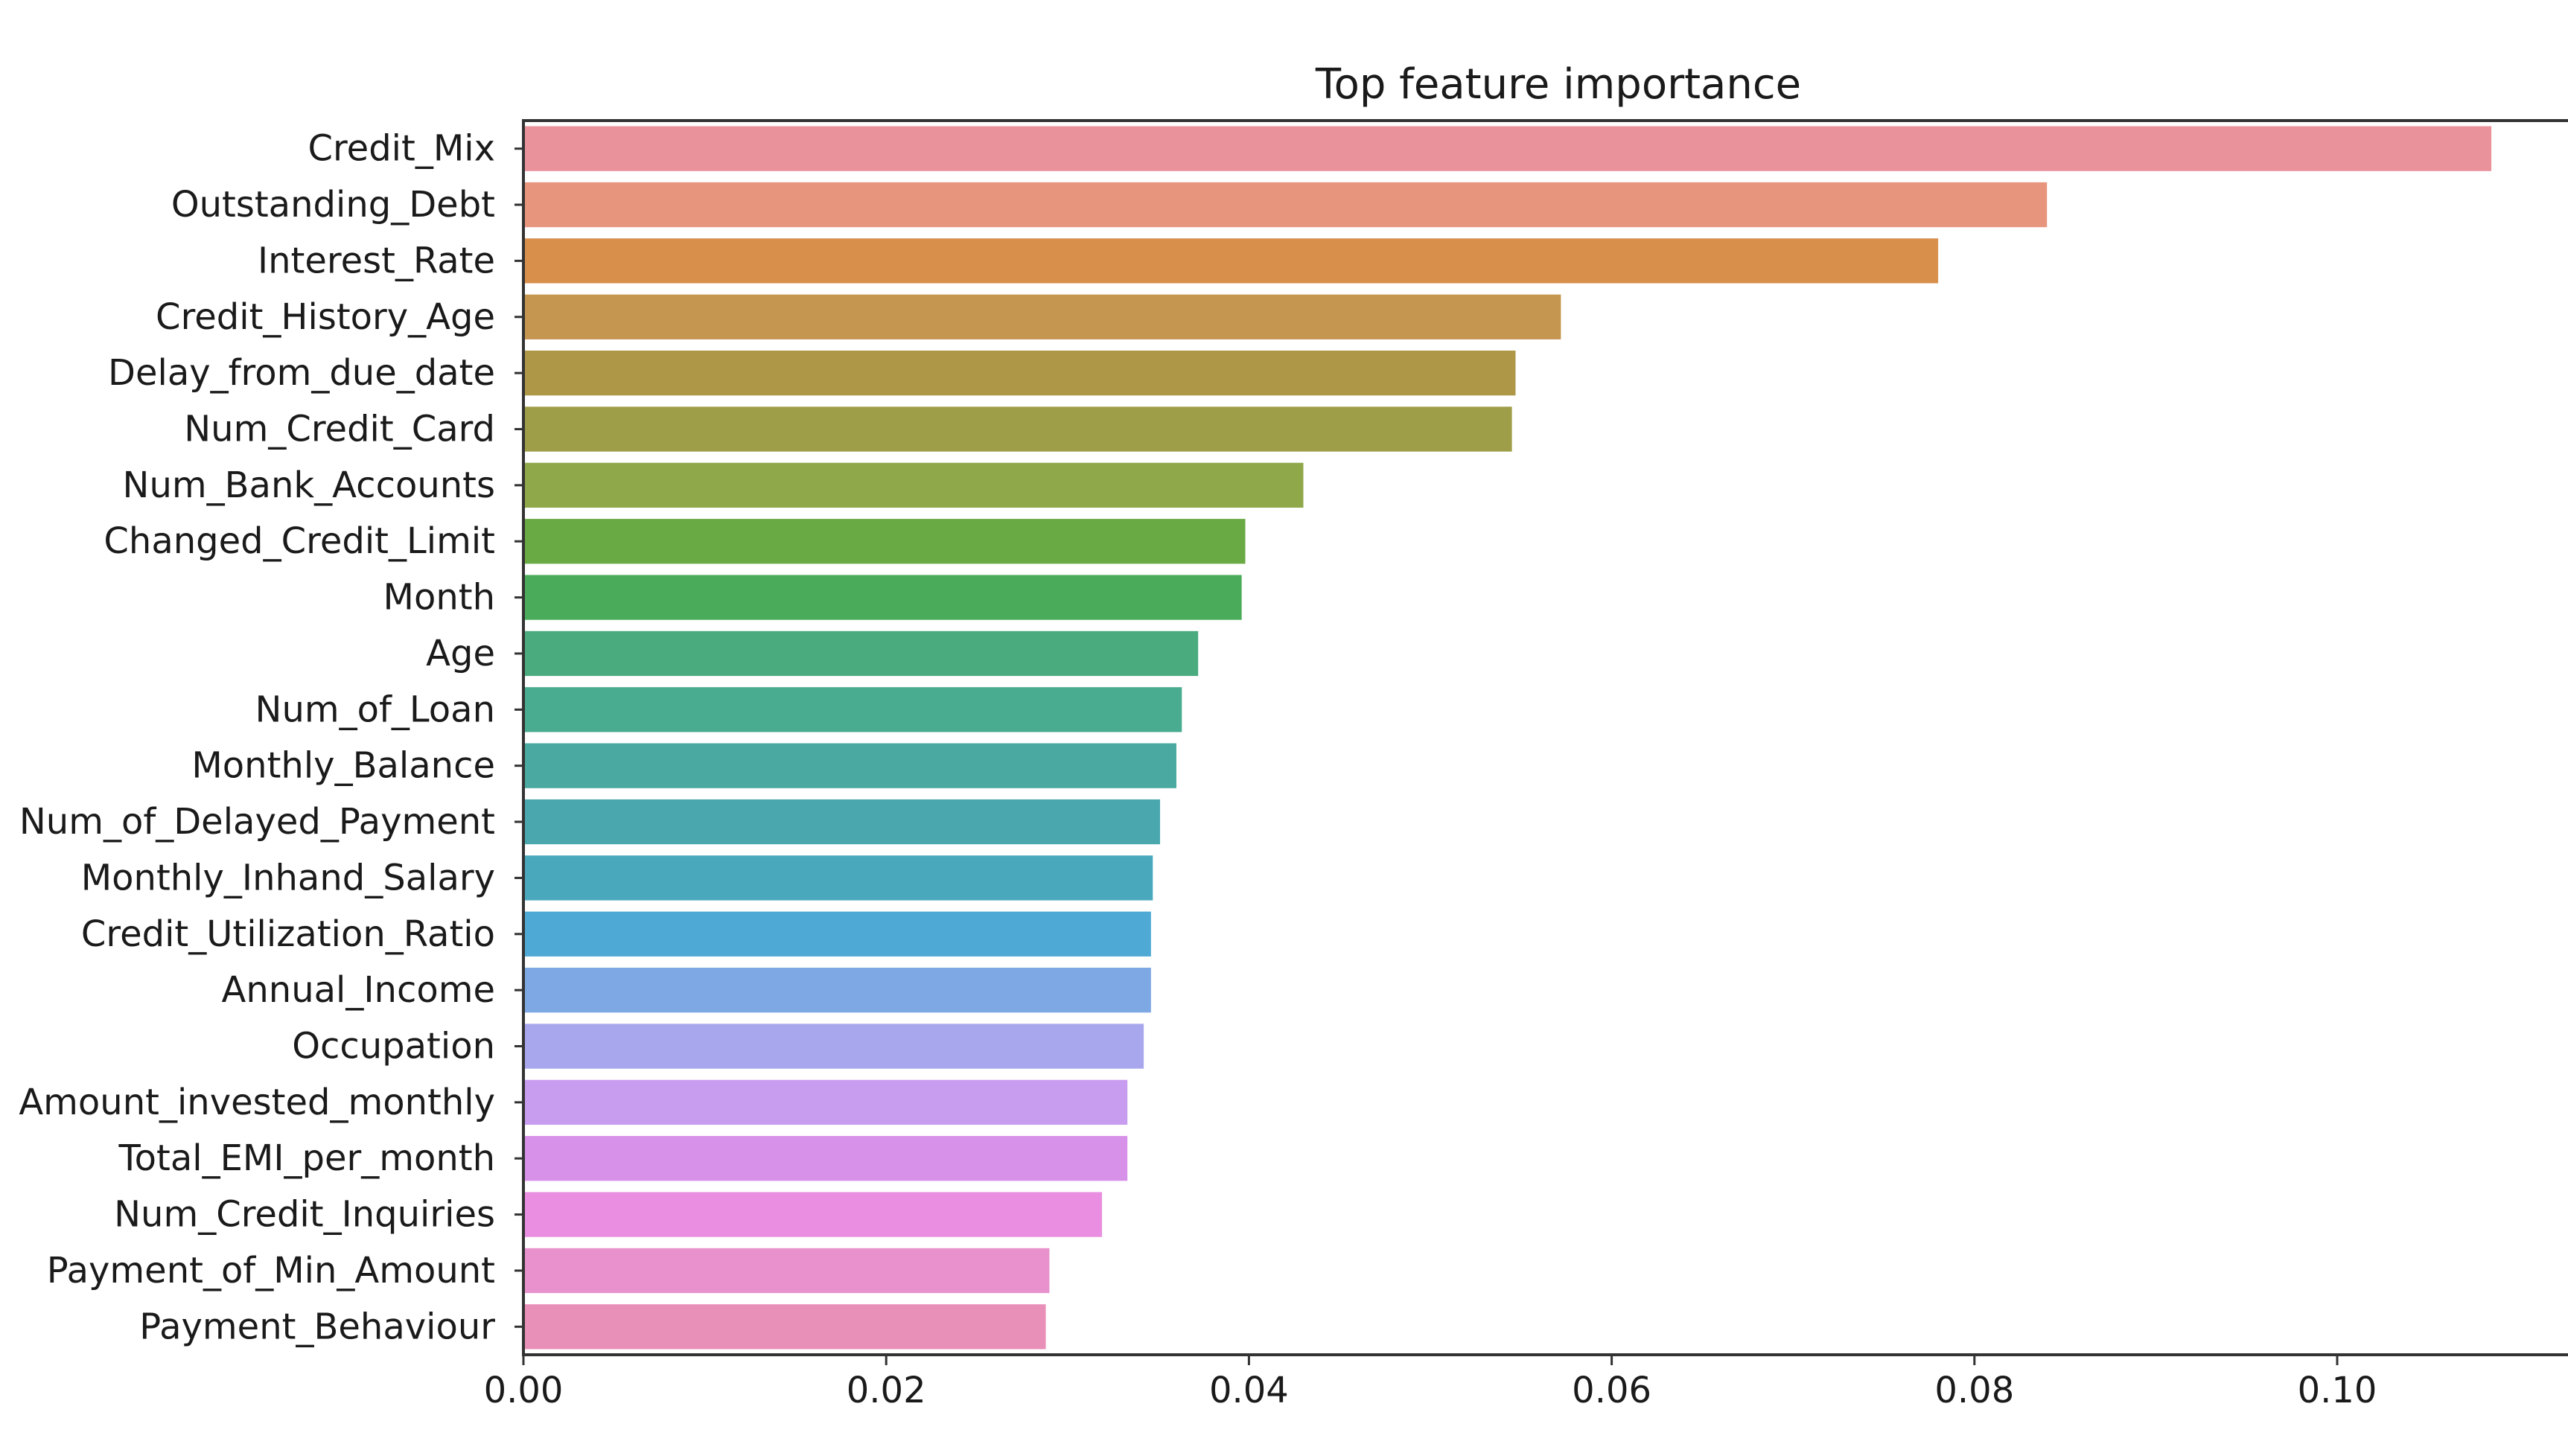  I want to click on bar-total-emi-per-month, so click(825, 1158).